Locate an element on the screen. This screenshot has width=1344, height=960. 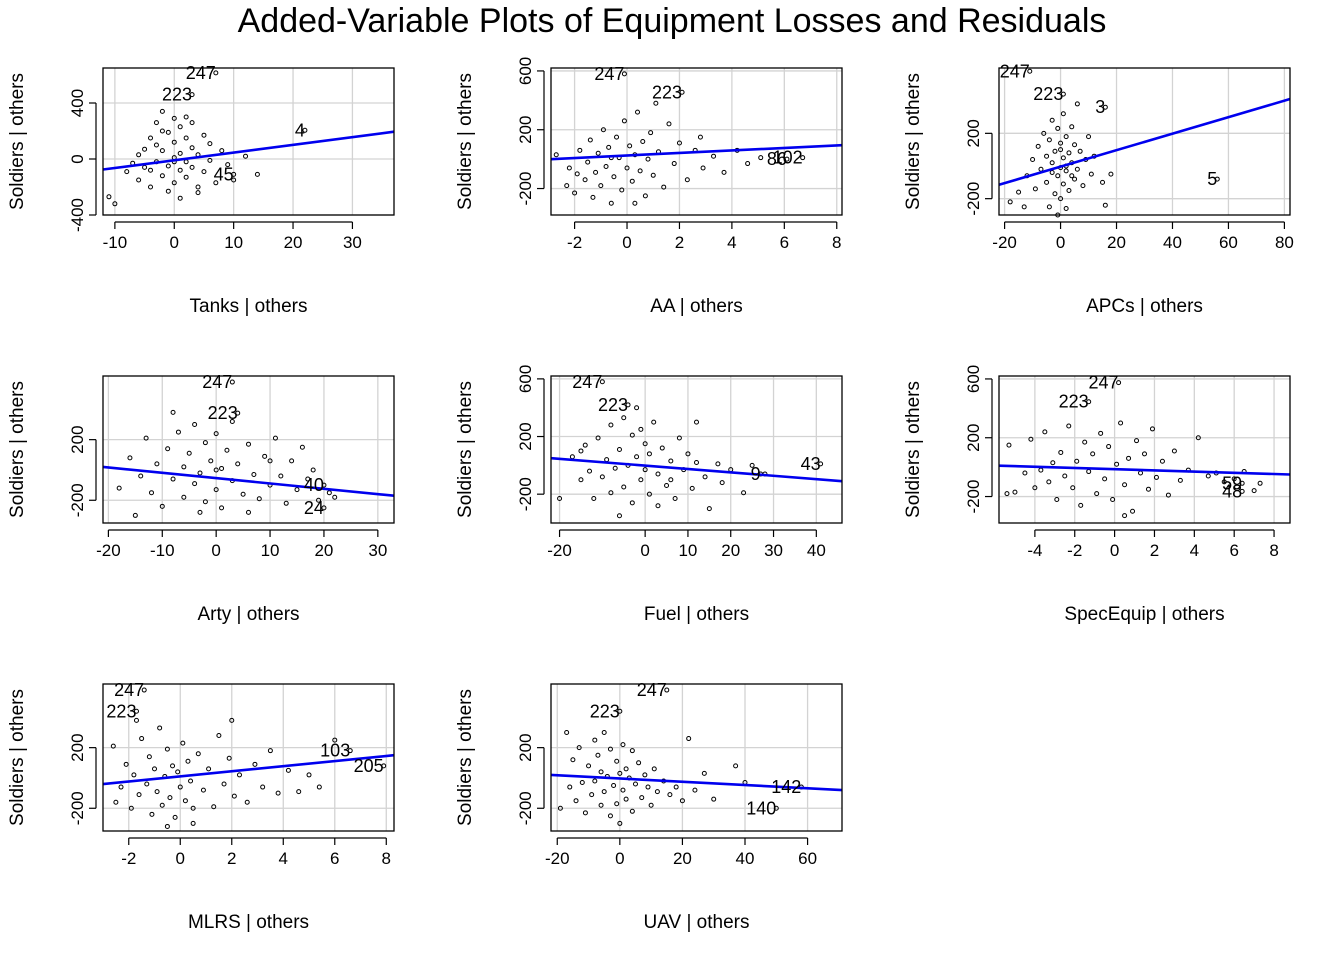
x-tick-label: 20 is located at coordinates (682, 858).